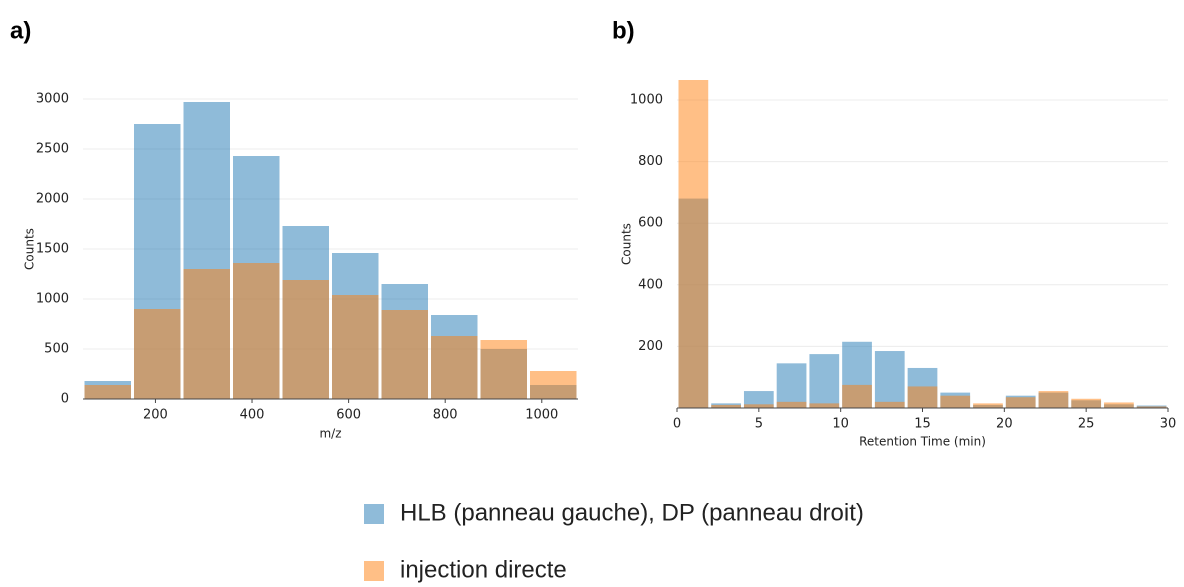 The height and width of the screenshot is (587, 1184). What do you see at coordinates (52, 149) in the screenshot?
I see `y-tick-label: 2500` at bounding box center [52, 149].